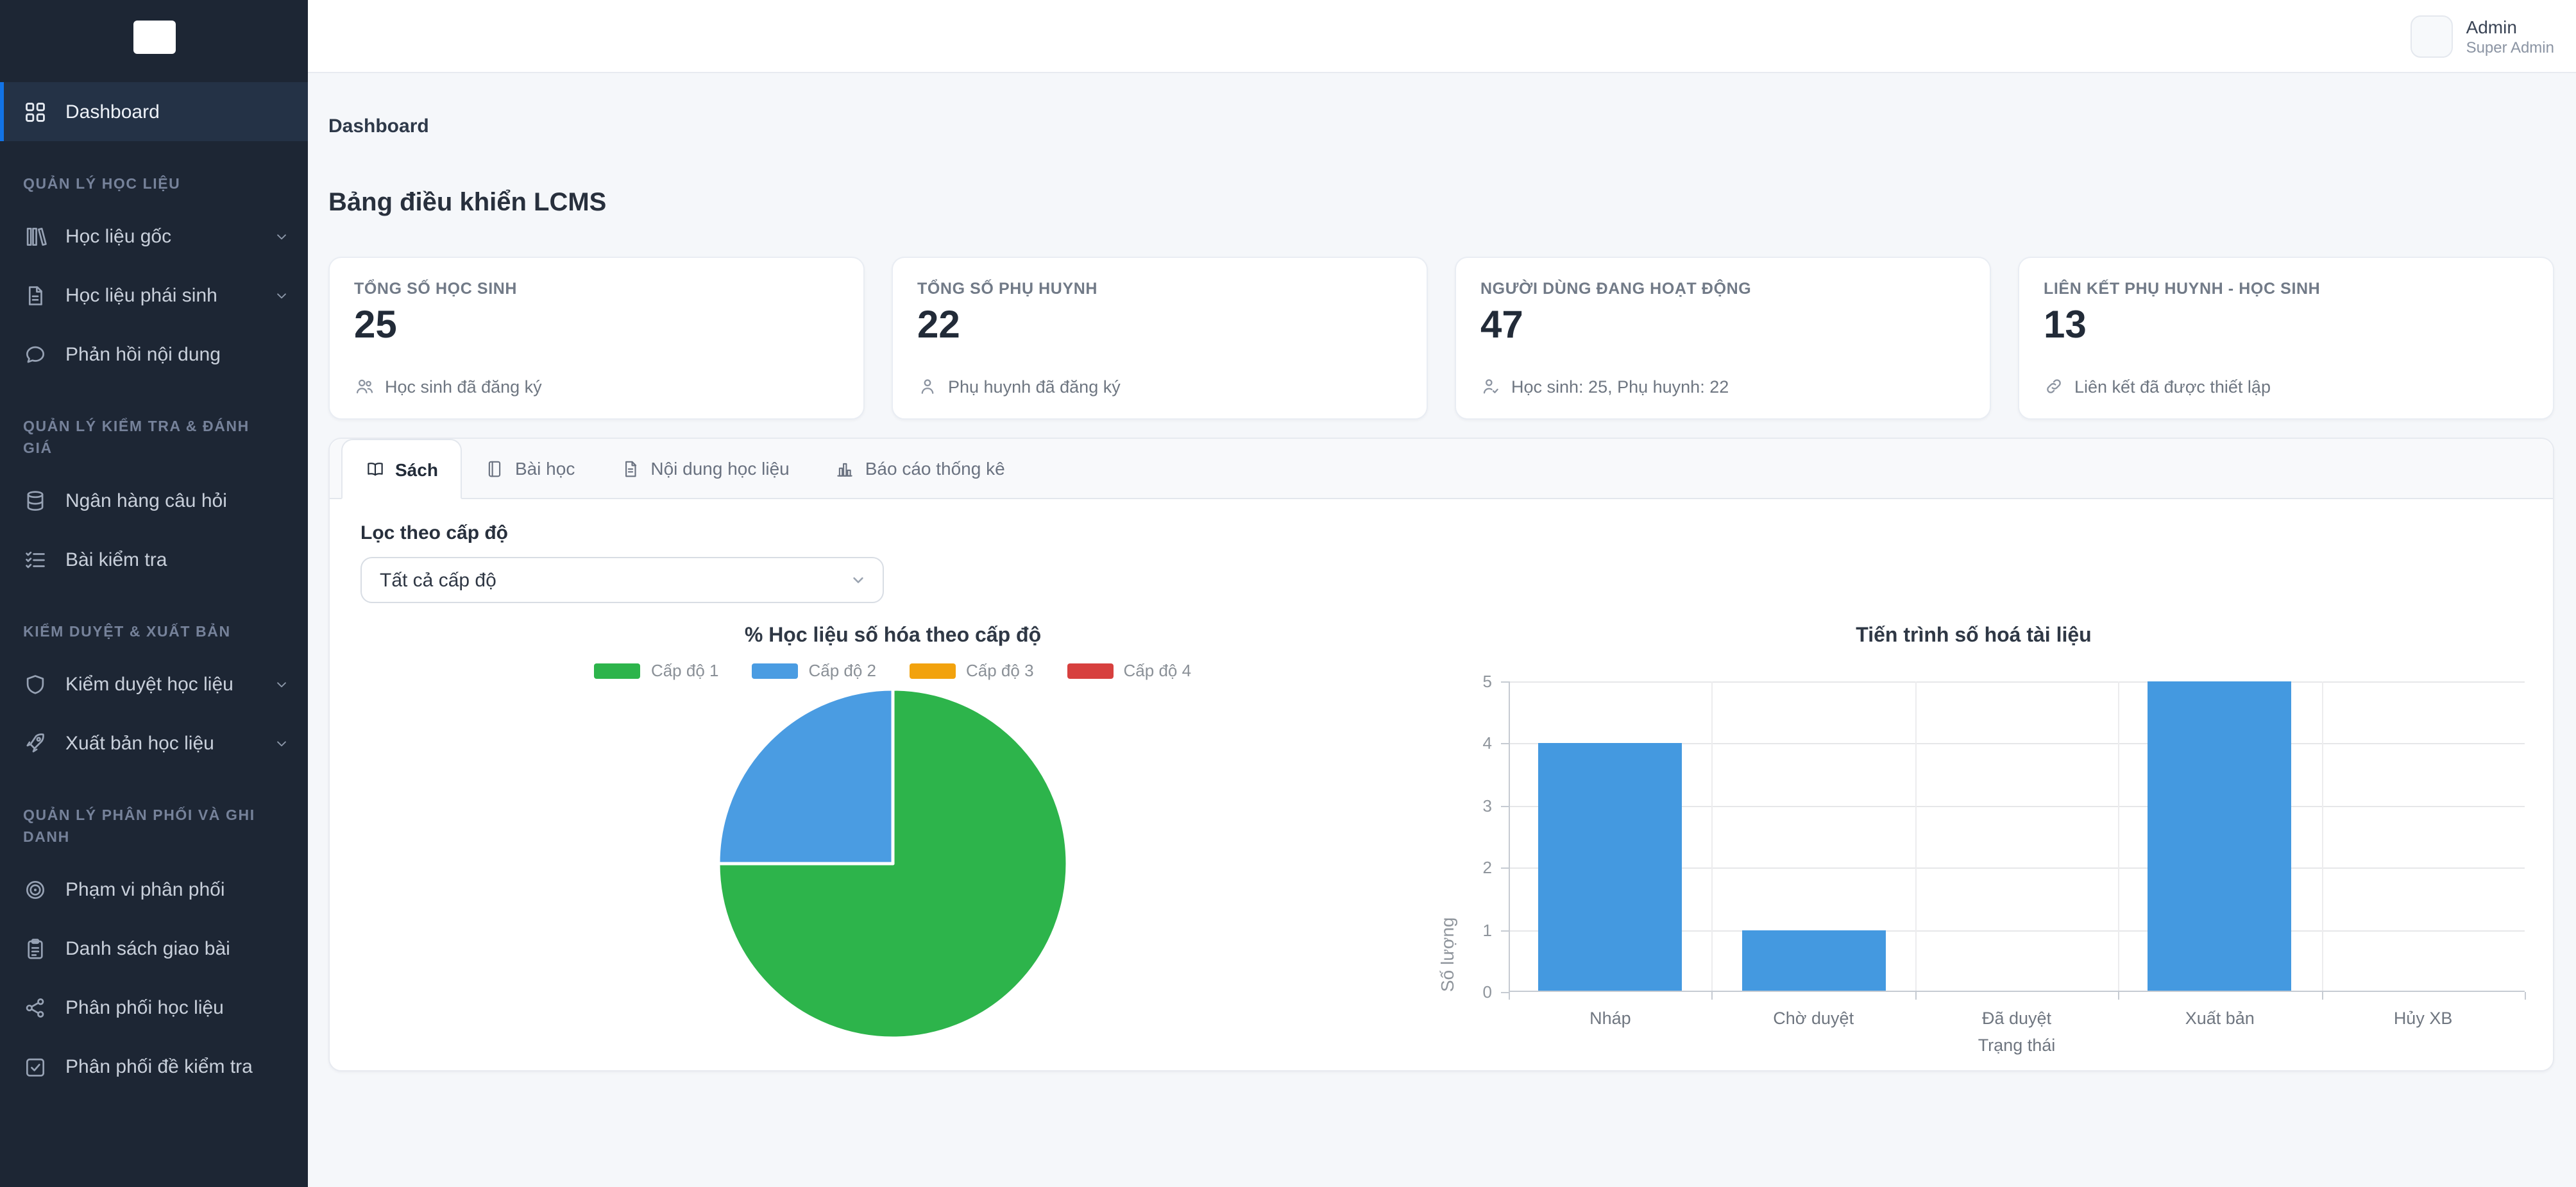 The image size is (2576, 1187). What do you see at coordinates (1129, 671) in the screenshot?
I see `legend-item: Cấp độ 4` at bounding box center [1129, 671].